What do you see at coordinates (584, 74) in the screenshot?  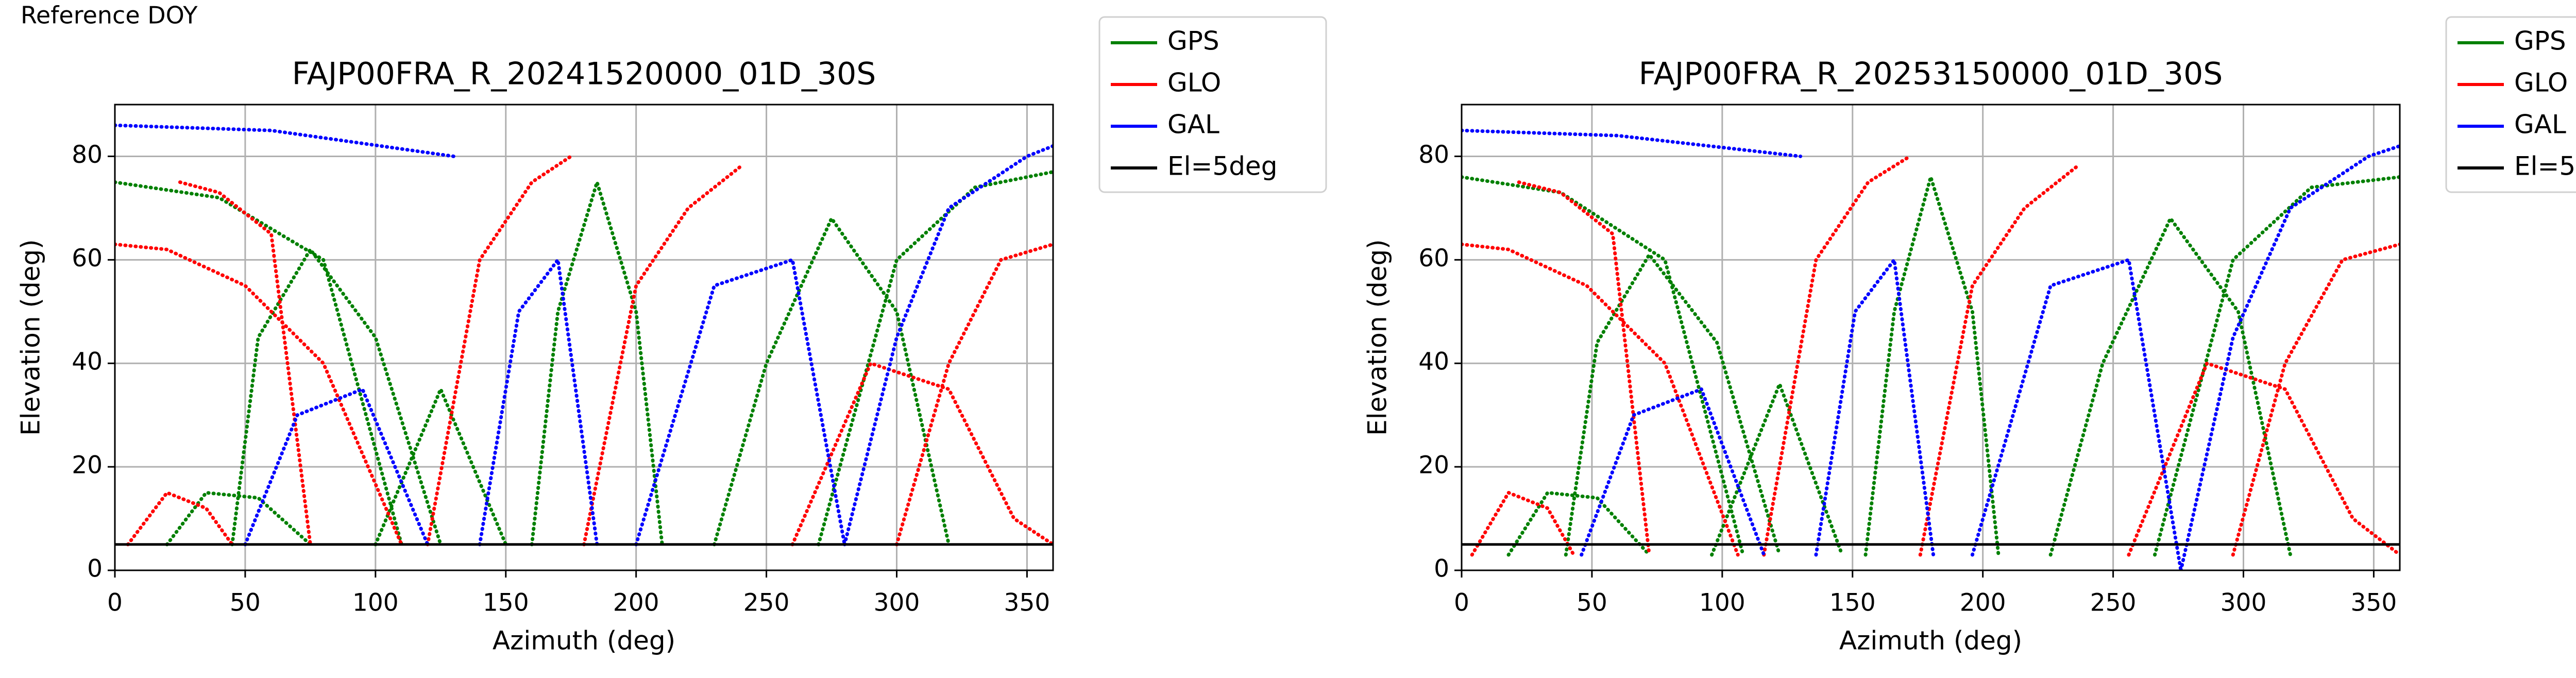 I see `chart-title: FAJP00FRA_R_20241520000_01D_30S` at bounding box center [584, 74].